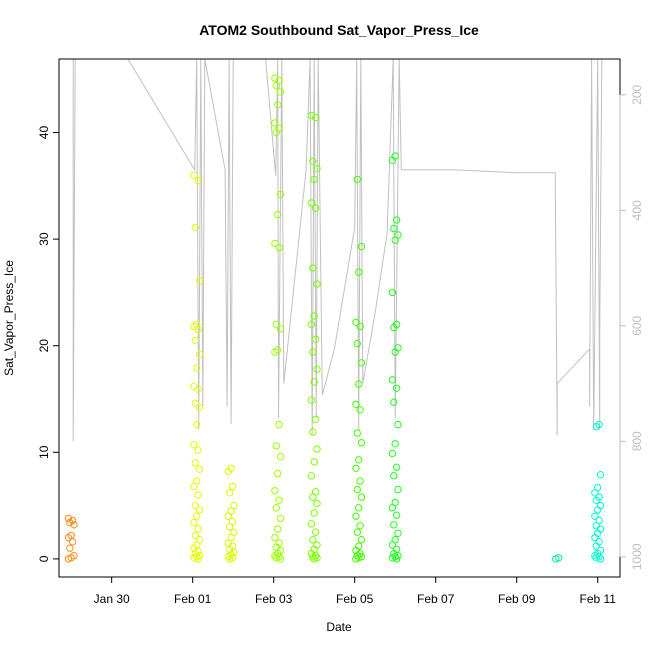  What do you see at coordinates (597, 599) in the screenshot?
I see `x-tick-label: Feb 11` at bounding box center [597, 599].